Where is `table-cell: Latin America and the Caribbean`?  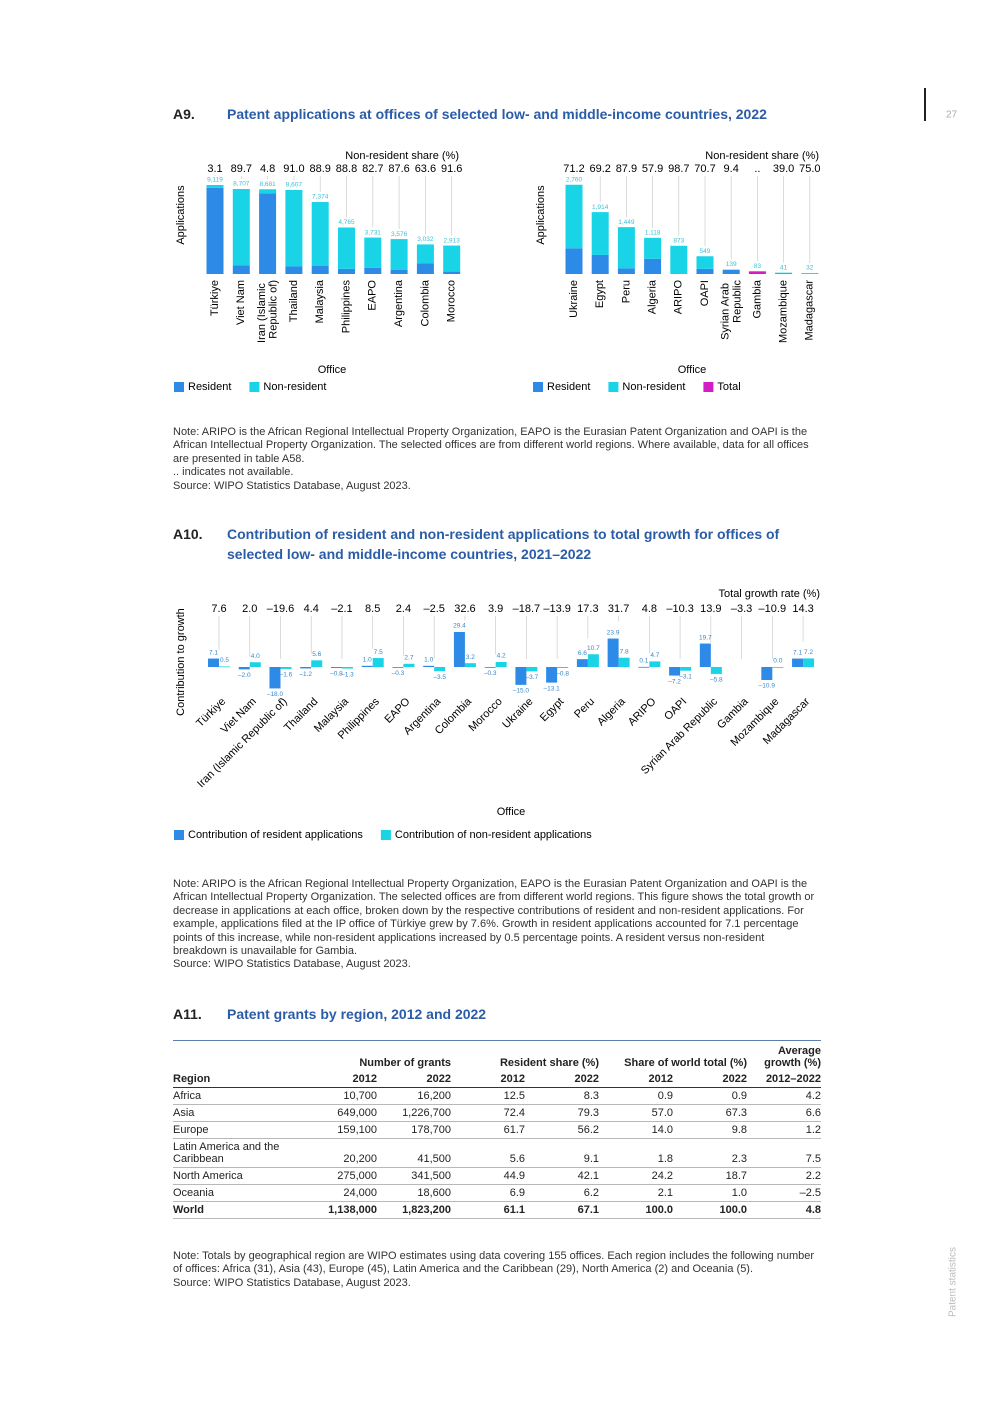 table-cell: Latin America and the Caribbean is located at coordinates (238, 1153).